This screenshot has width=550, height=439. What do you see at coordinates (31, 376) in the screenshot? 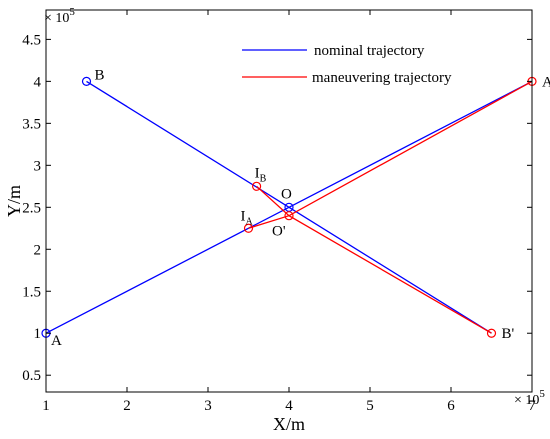
I see `y-tick-label: 0.5` at bounding box center [31, 376].